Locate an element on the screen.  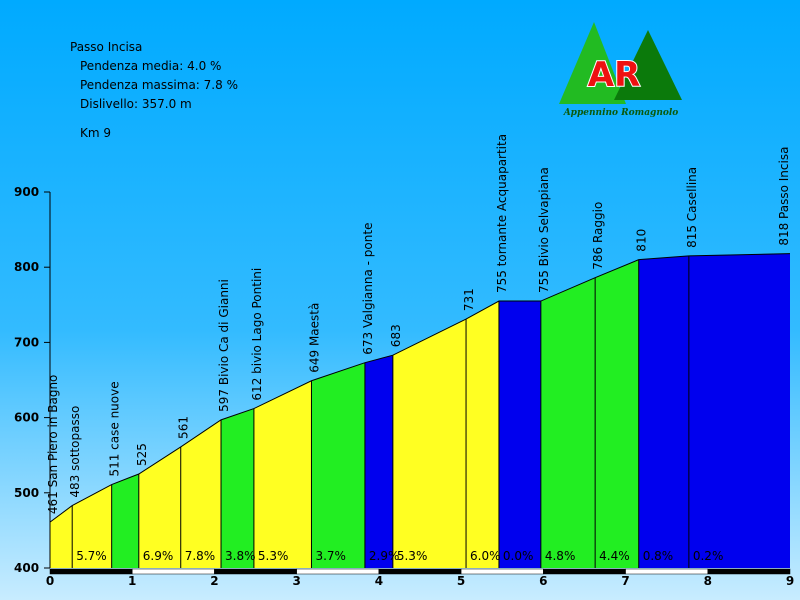
segment-slope-label: 3.8% is located at coordinates (240, 556).